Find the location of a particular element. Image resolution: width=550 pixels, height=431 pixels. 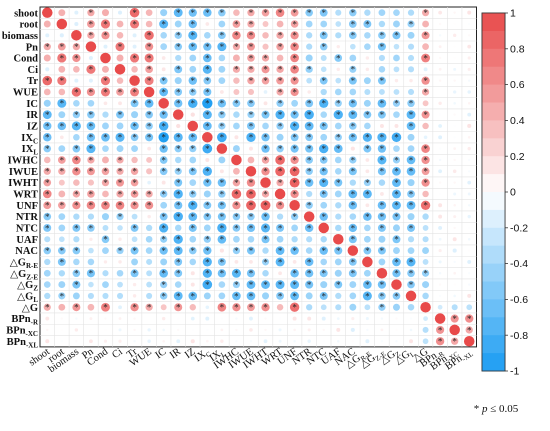

colorbar-band is located at coordinates (493, 165).